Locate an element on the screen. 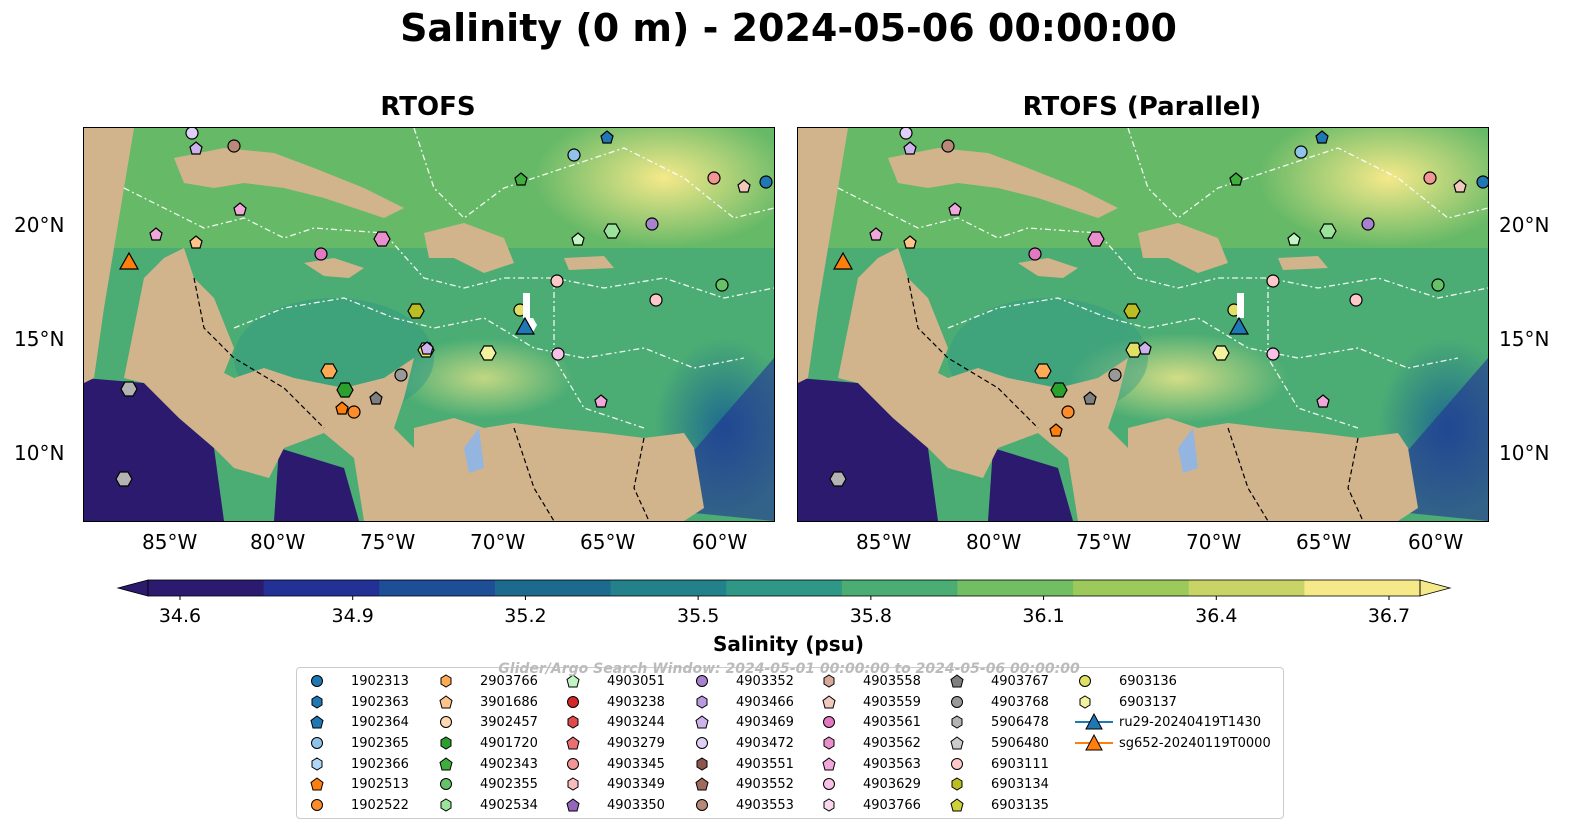 The width and height of the screenshot is (1577, 829). legend-item-label: 6903137 is located at coordinates (1148, 702).